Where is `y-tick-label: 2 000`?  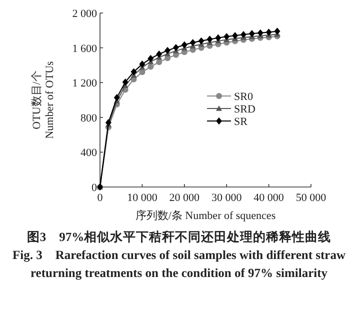
y-tick-label: 2 000 is located at coordinates (85, 14).